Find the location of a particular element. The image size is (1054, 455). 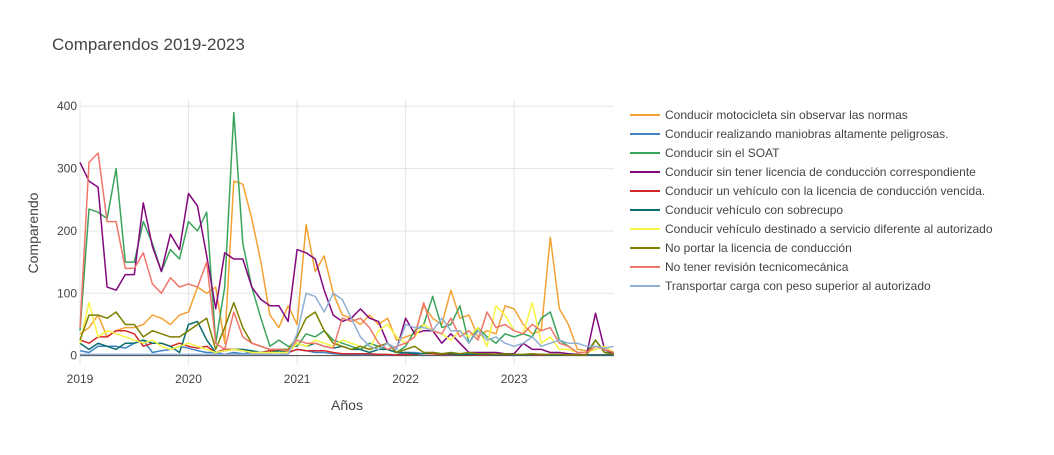

legend-item: Conducir sin el SOAT is located at coordinates (705, 153).